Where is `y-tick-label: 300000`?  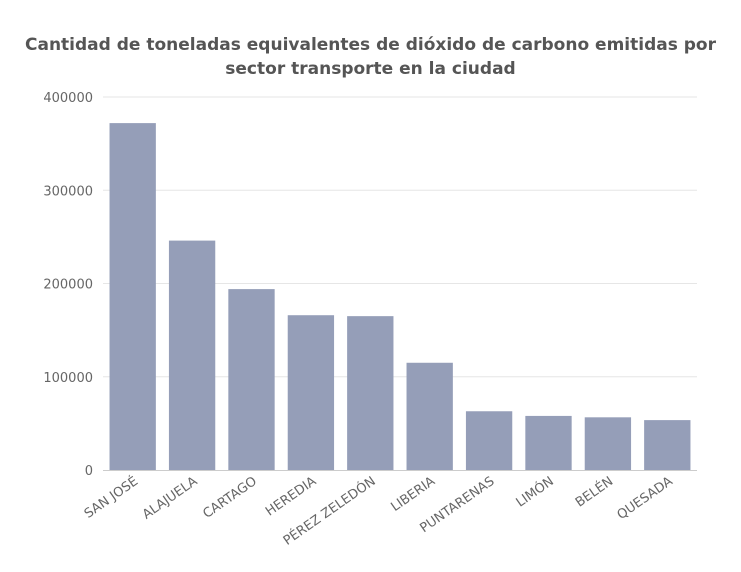
y-tick-label: 300000 is located at coordinates (68, 191).